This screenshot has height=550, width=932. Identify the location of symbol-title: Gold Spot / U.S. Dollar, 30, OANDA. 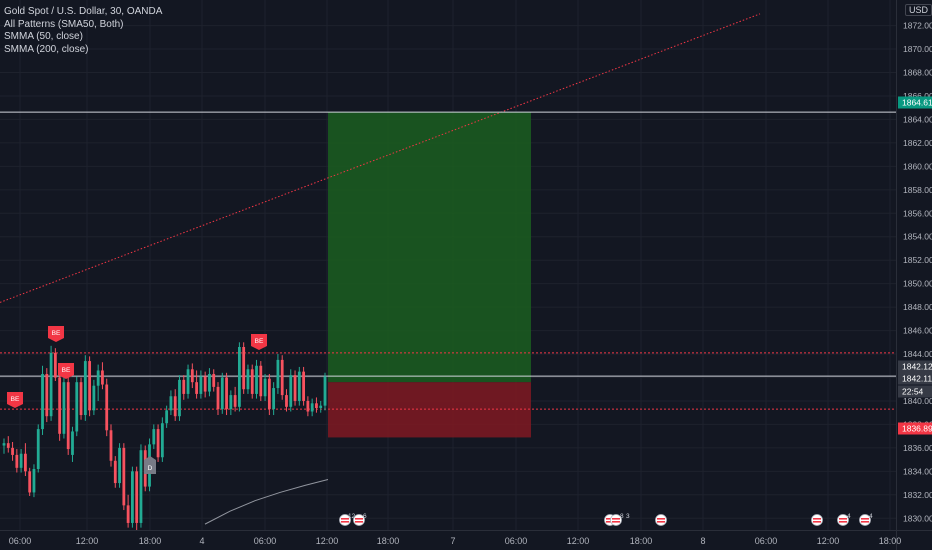
(83, 11).